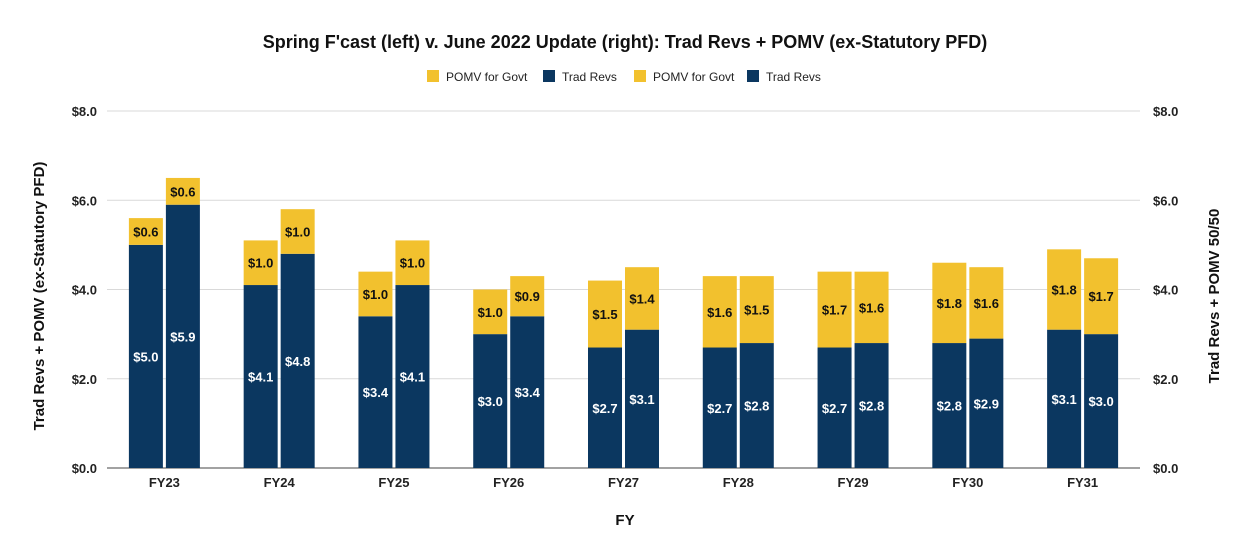 The width and height of the screenshot is (1251, 556). I want to click on legend-item: Trad Revs, so click(580, 77).